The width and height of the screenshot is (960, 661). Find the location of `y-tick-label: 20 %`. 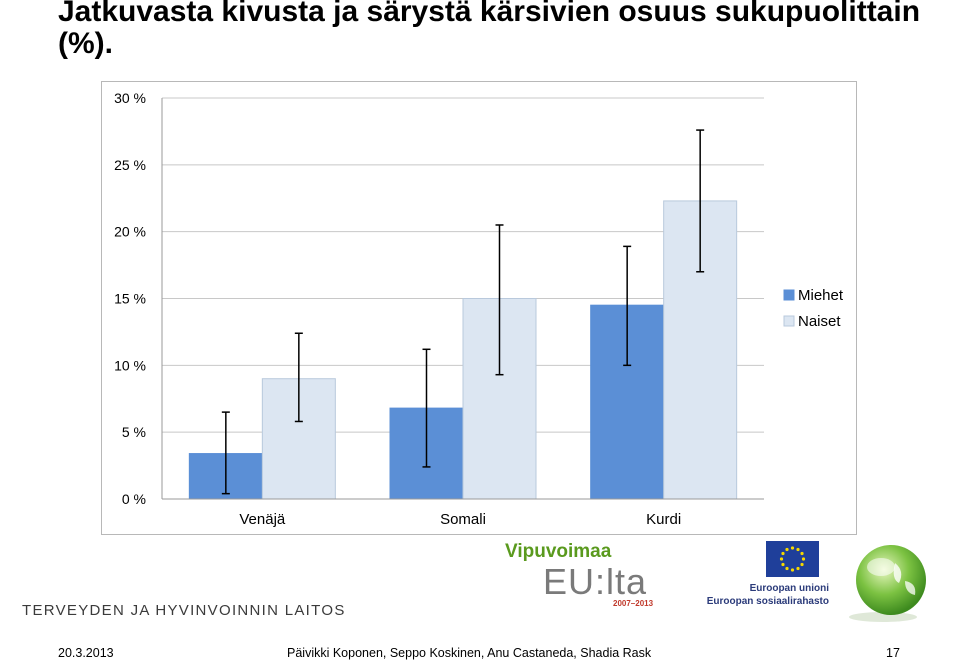

y-tick-label: 20 % is located at coordinates (130, 232).